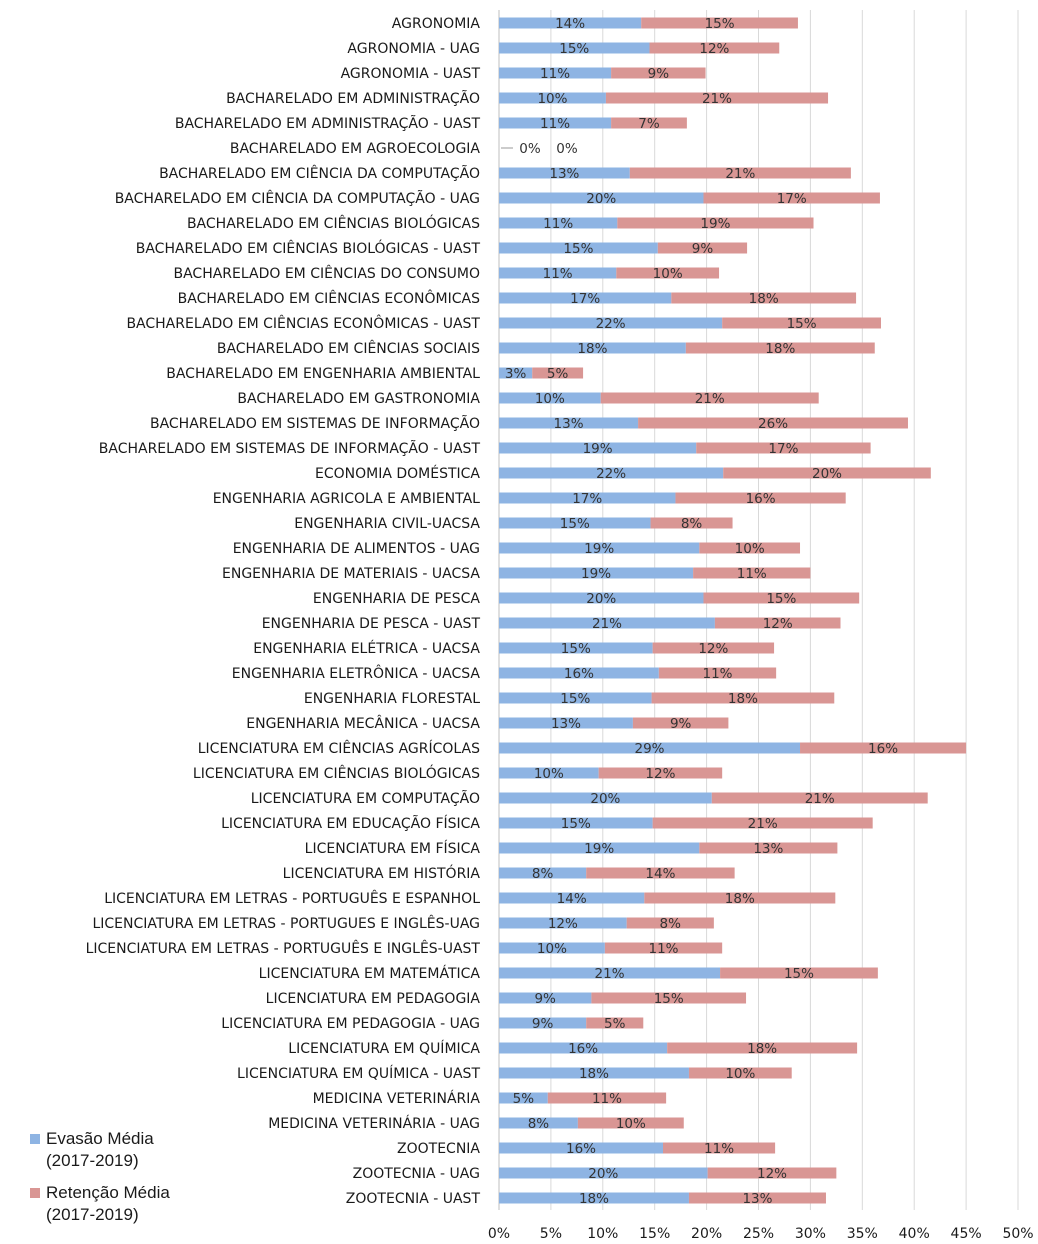 This screenshot has width=1038, height=1244. Describe the element at coordinates (355, 149) in the screenshot. I see `category-label: BACHARELADO EM AGROECOLOGIA` at that location.